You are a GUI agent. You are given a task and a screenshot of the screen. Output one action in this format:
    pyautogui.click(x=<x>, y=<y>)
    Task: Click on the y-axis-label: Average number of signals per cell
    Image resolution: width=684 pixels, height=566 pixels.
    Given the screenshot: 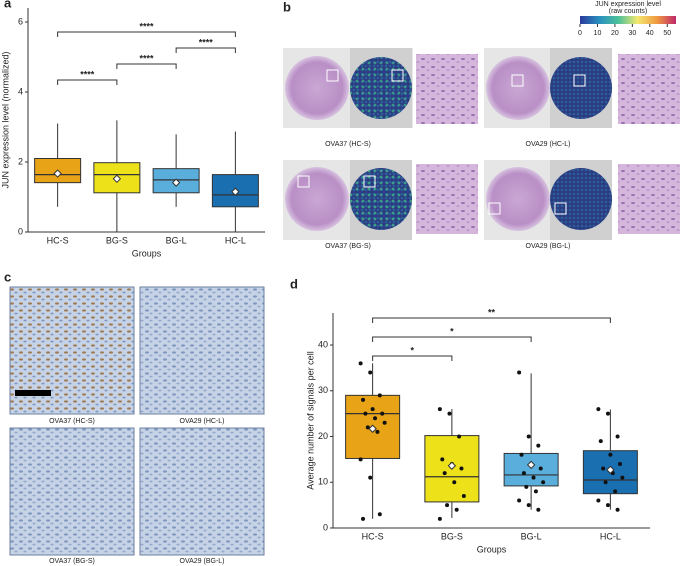 What is the action you would take?
    pyautogui.click(x=310, y=420)
    